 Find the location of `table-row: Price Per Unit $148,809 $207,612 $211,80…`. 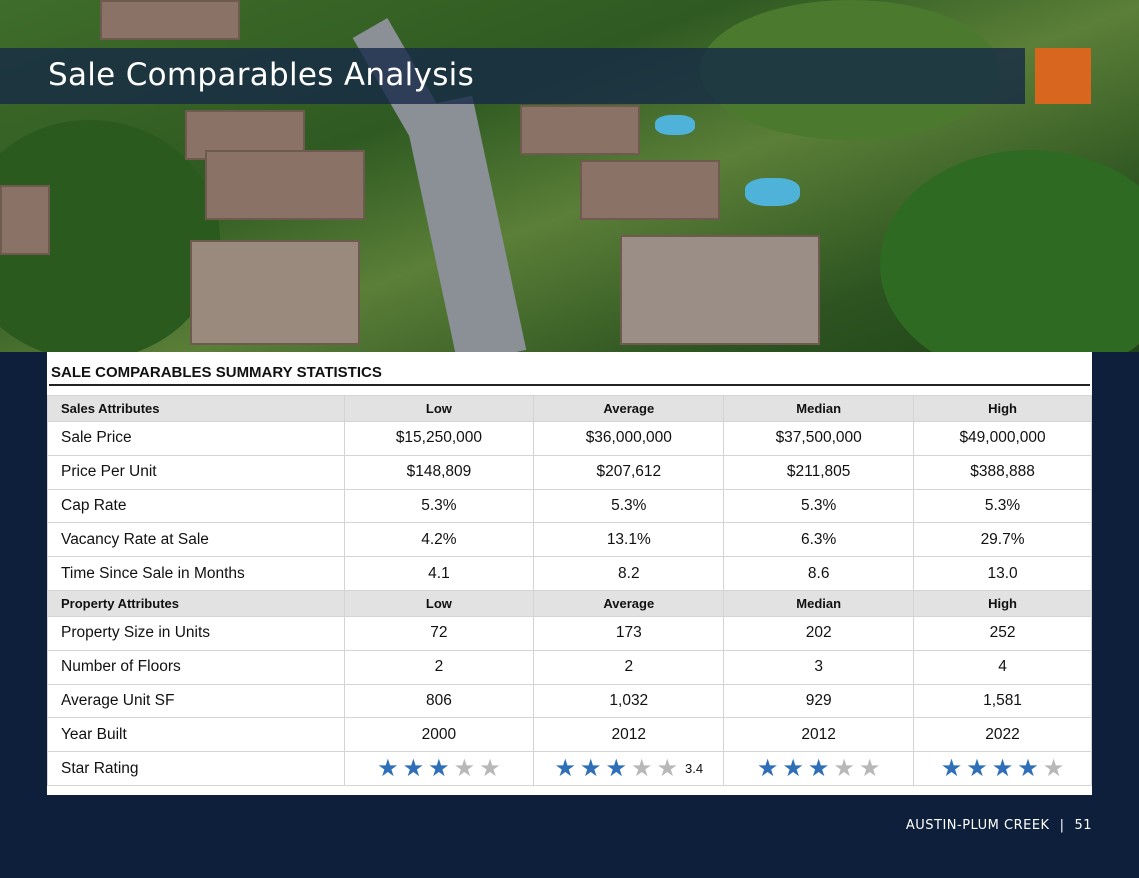

table-row: Price Per Unit $148,809 $207,612 $211,80… is located at coordinates (569, 472).